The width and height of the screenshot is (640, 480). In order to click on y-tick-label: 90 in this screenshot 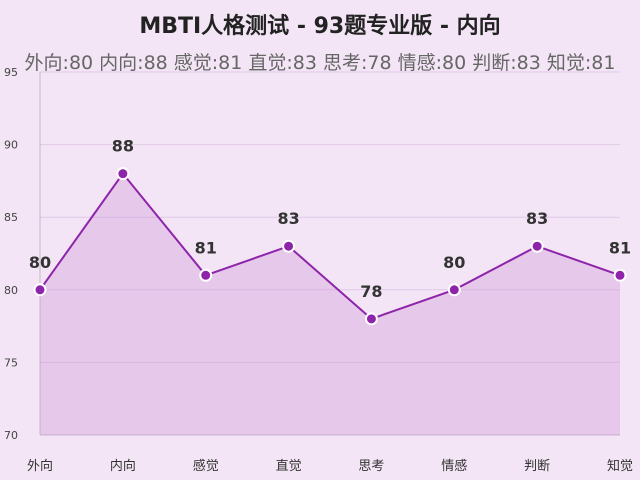, I will do `click(11, 145)`.